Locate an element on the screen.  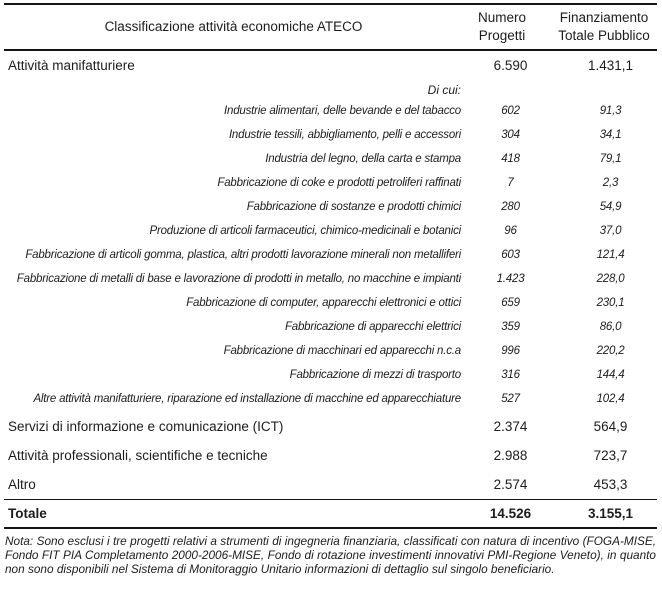
row-numero-progetti: 316 is located at coordinates (510, 375).